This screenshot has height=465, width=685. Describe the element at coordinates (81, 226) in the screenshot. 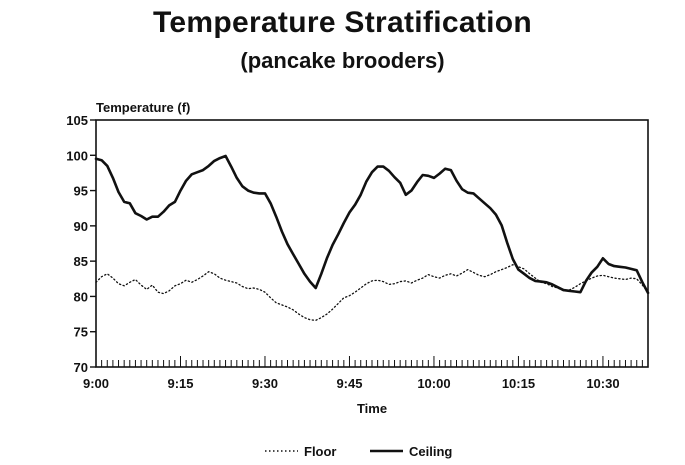

I see `y-tick-label: 90` at that location.